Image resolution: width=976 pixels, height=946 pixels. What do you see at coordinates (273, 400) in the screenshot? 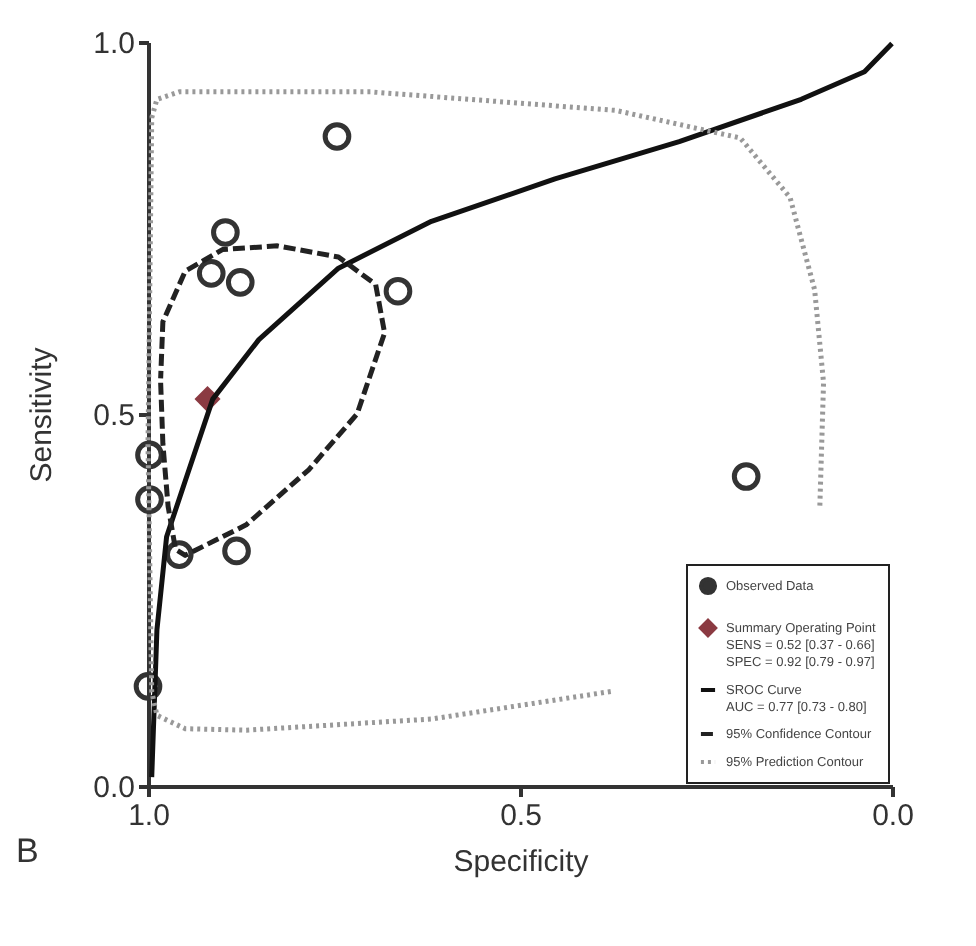
I see `line-series` at bounding box center [273, 400].